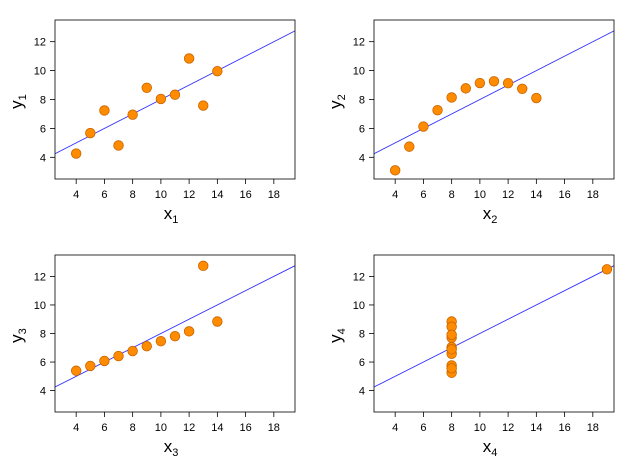  What do you see at coordinates (494, 220) in the screenshot?
I see `x-axis-label-subscript: 2` at bounding box center [494, 220].